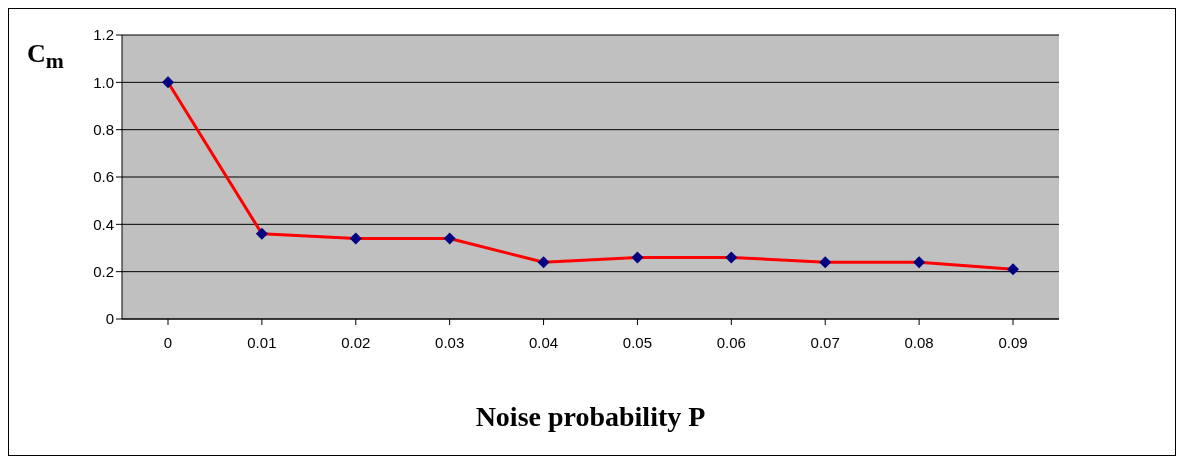 The width and height of the screenshot is (1184, 464). What do you see at coordinates (637, 342) in the screenshot?
I see `x-tick-label: 0.05` at bounding box center [637, 342].